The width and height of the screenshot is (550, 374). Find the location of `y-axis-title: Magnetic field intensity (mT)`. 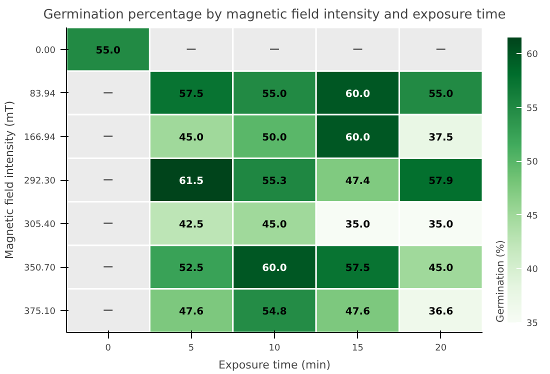

y-axis-title: Magnetic field intensity (mT) is located at coordinates (9, 180).